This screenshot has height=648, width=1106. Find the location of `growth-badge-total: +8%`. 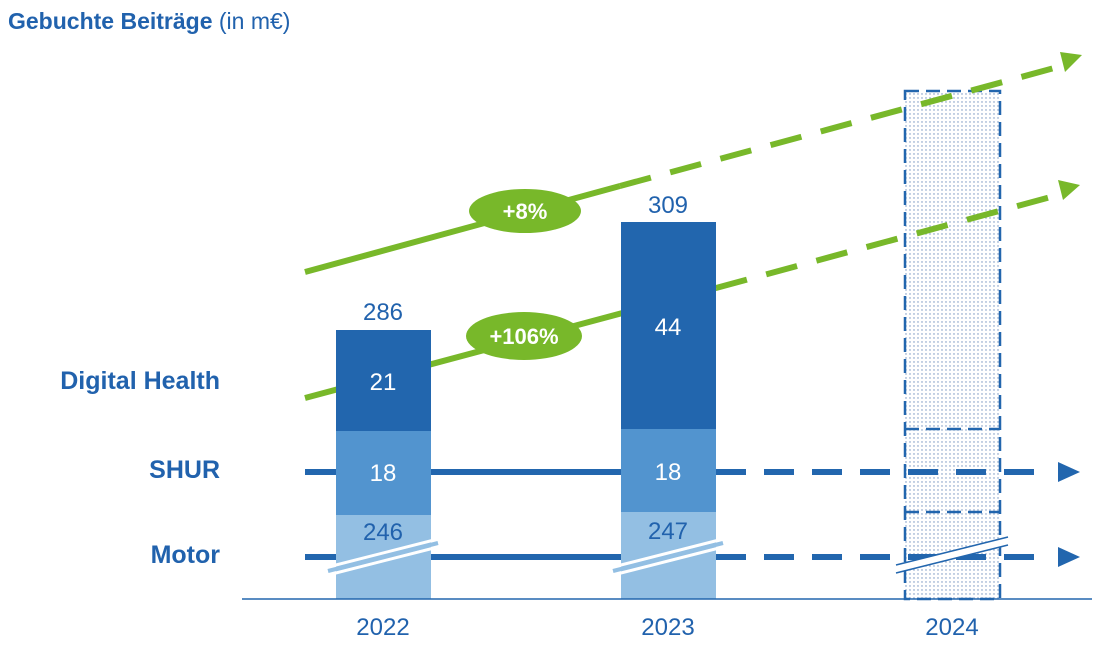

growth-badge-total: +8% is located at coordinates (525, 211).